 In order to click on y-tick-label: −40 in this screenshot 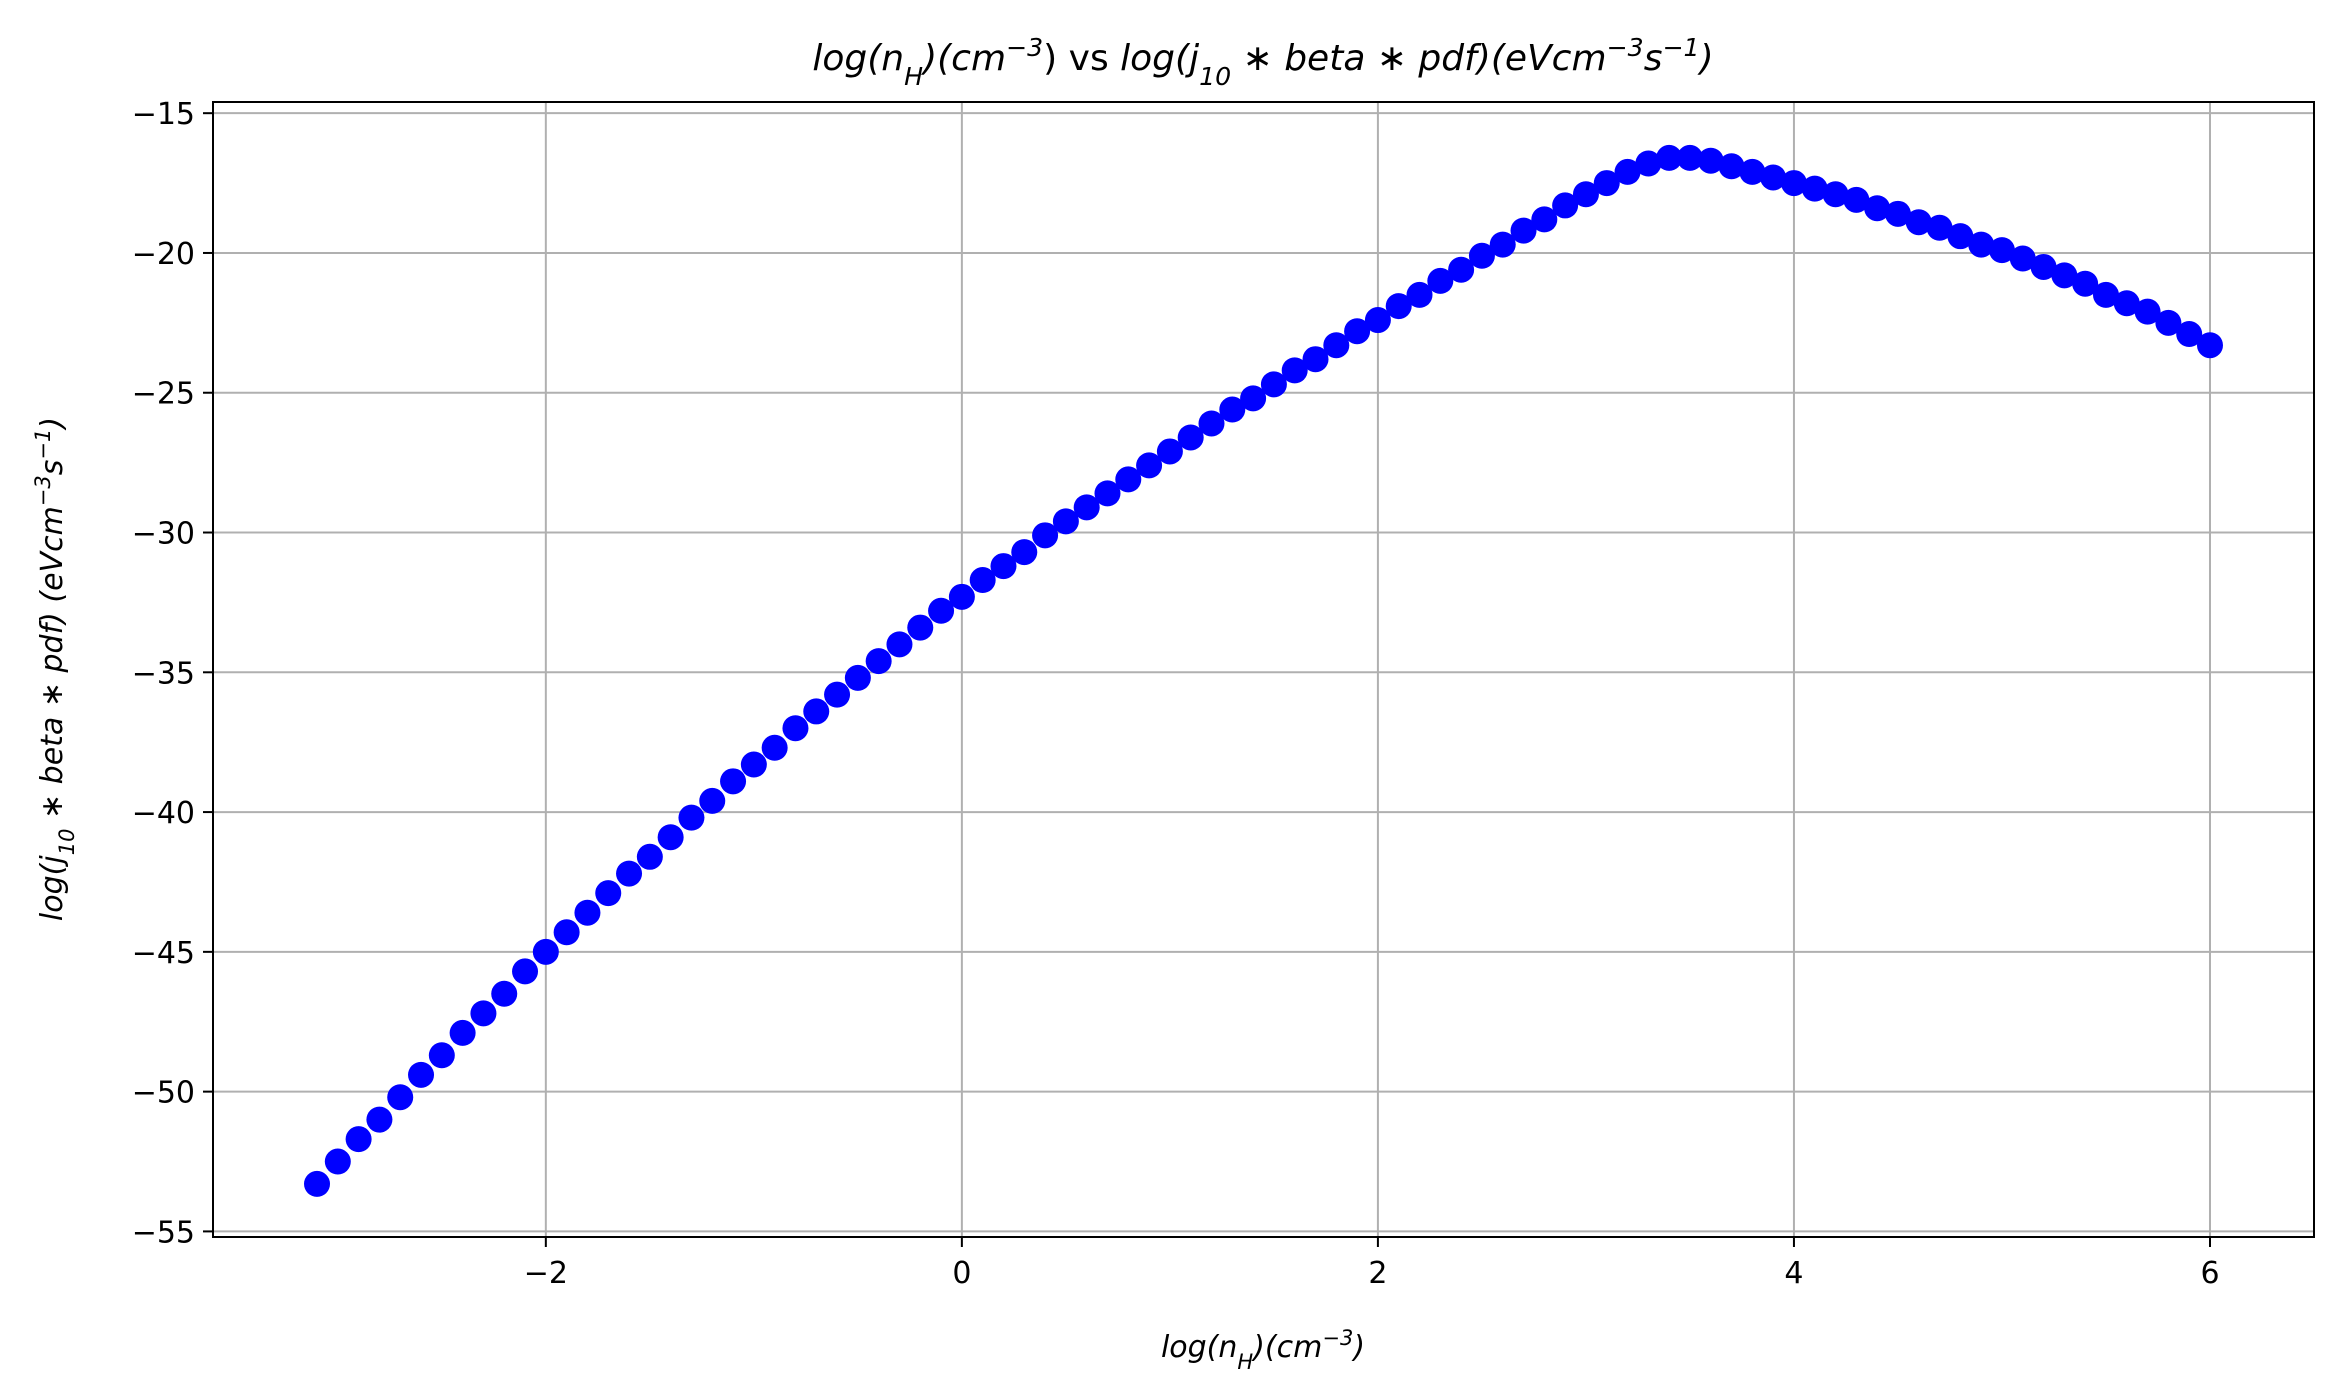, I will do `click(163, 813)`.